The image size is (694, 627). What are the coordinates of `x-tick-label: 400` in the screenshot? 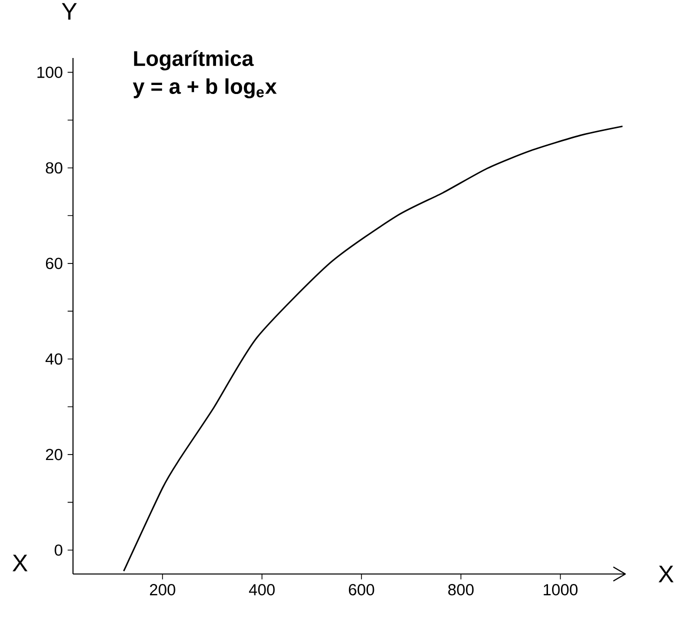 It's located at (262, 590).